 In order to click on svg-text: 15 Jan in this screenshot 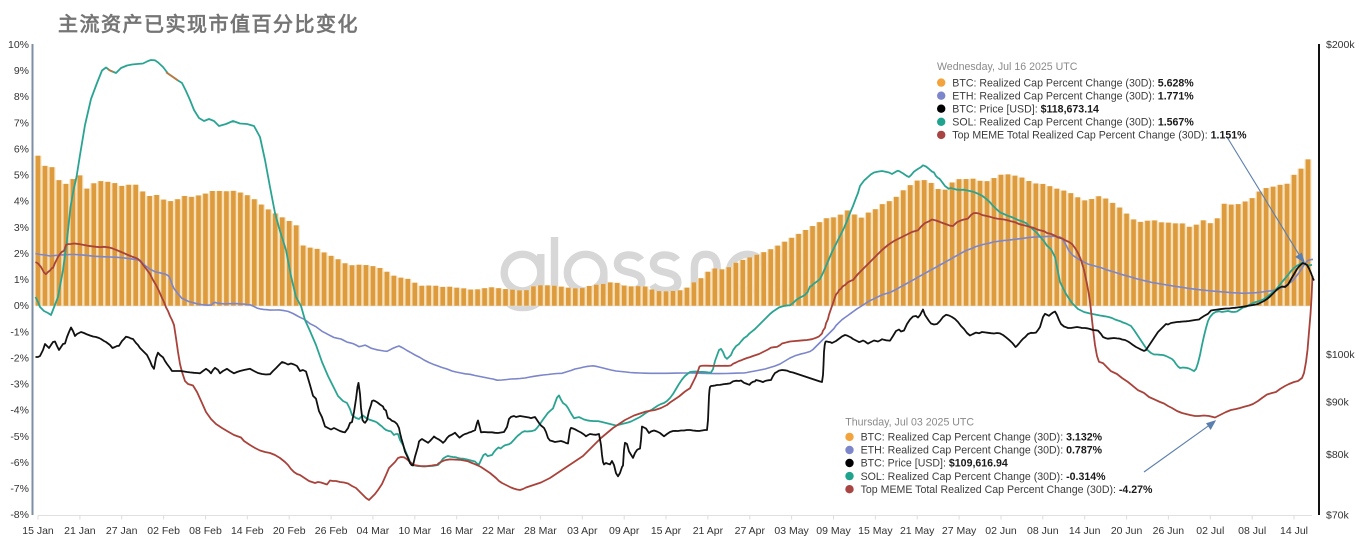, I will do `click(38, 531)`.